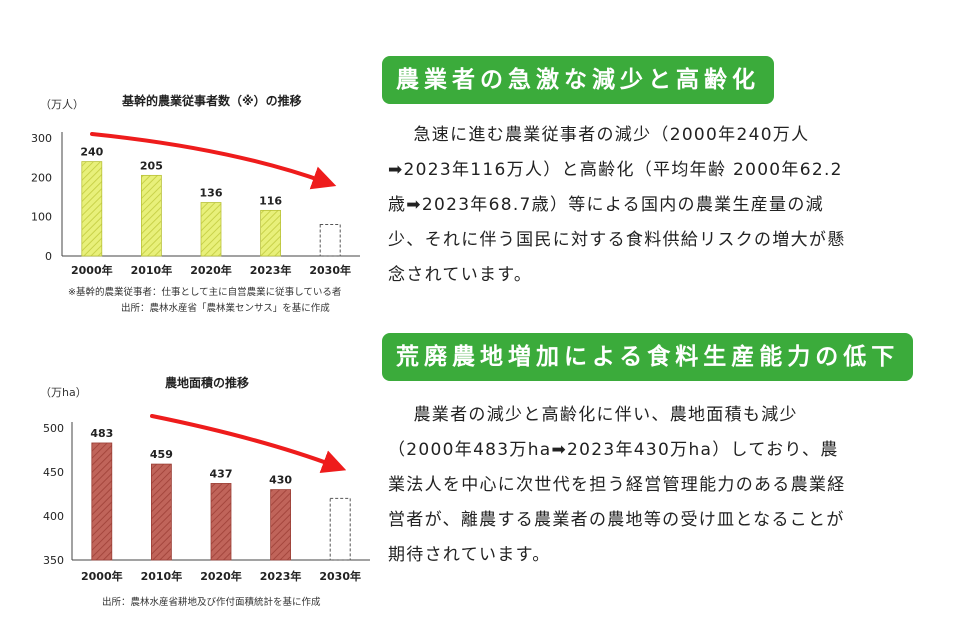  What do you see at coordinates (41, 217) in the screenshot?
I see `y-tick-label: 100` at bounding box center [41, 217].